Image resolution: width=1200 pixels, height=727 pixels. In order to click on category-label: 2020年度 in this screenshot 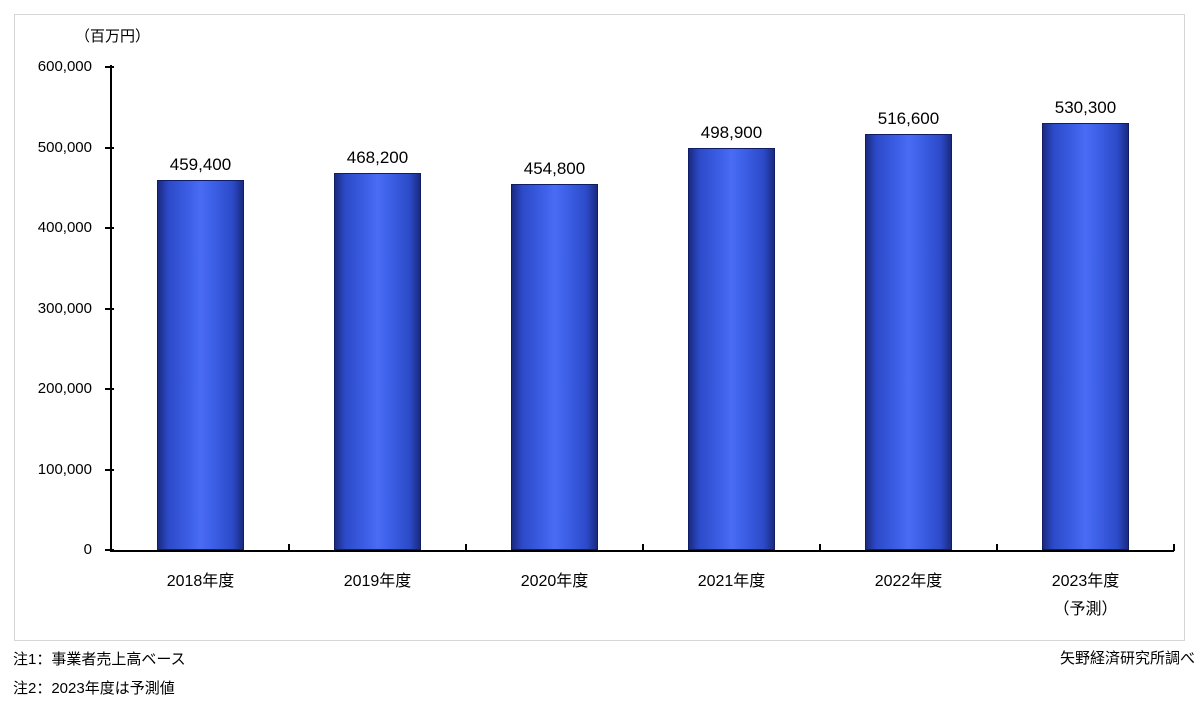, I will do `click(555, 582)`.